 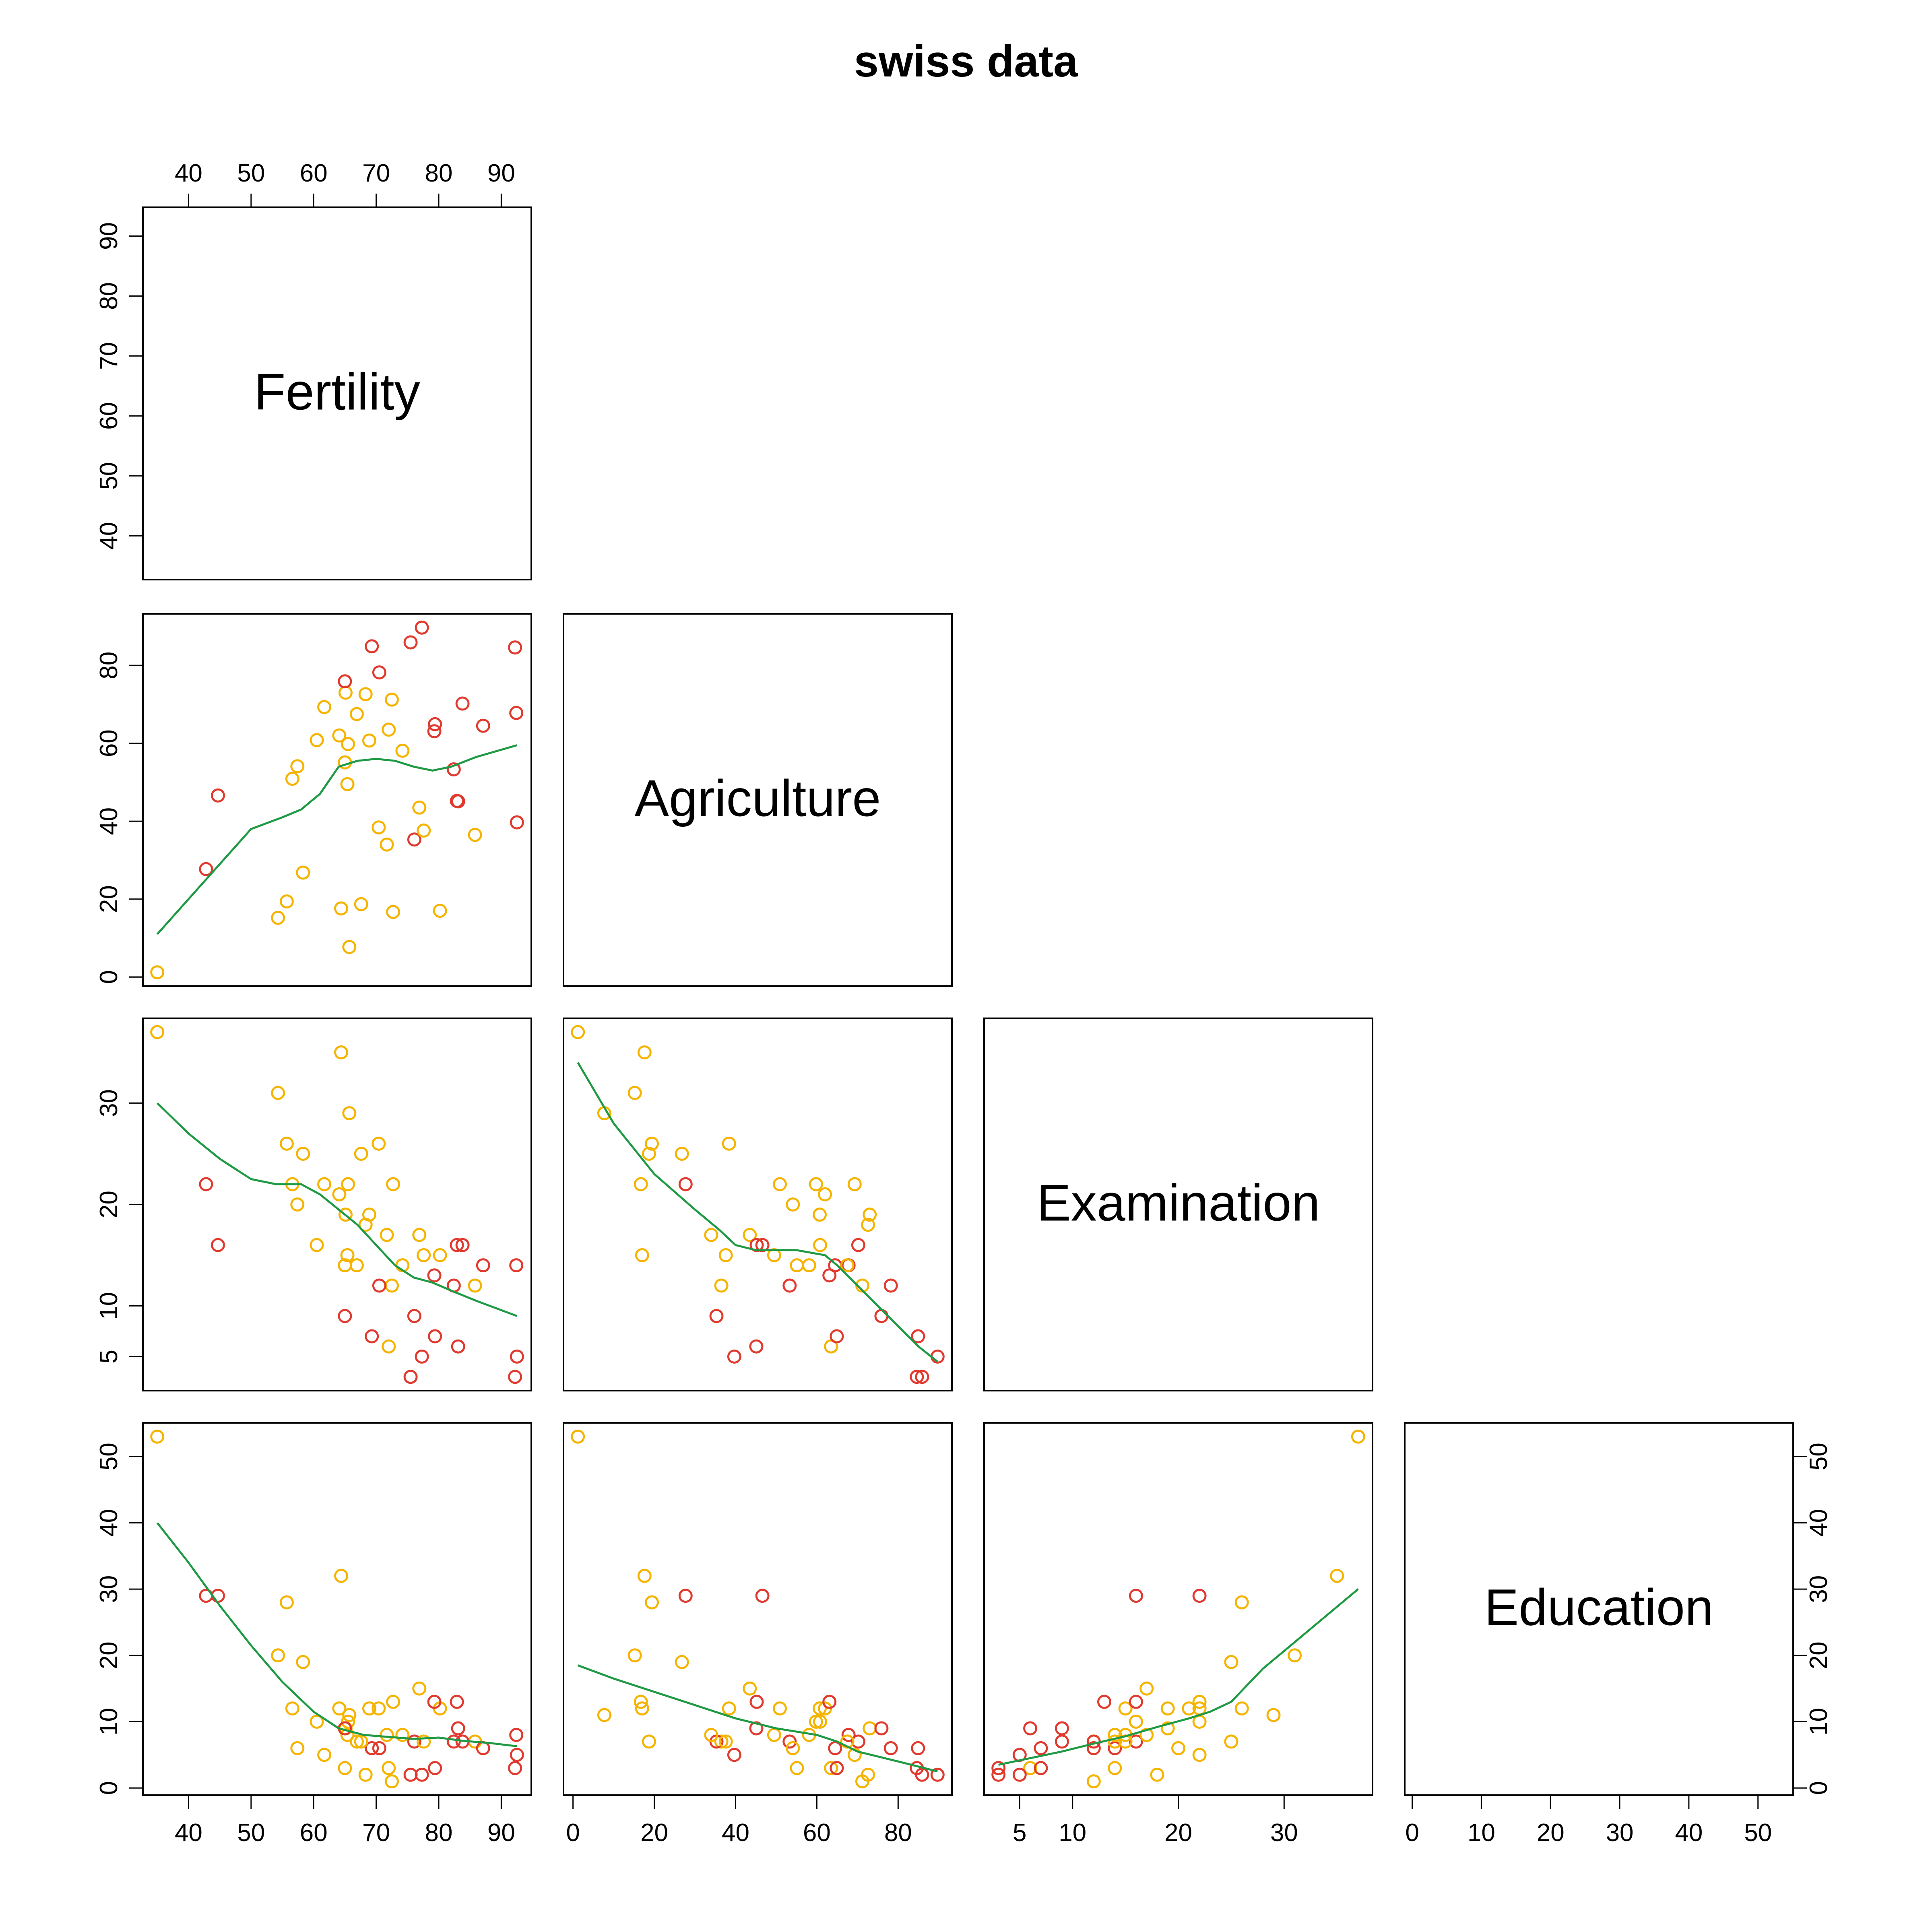 I want to click on panel-examination-vs-fertility, so click(x=337, y=1204).